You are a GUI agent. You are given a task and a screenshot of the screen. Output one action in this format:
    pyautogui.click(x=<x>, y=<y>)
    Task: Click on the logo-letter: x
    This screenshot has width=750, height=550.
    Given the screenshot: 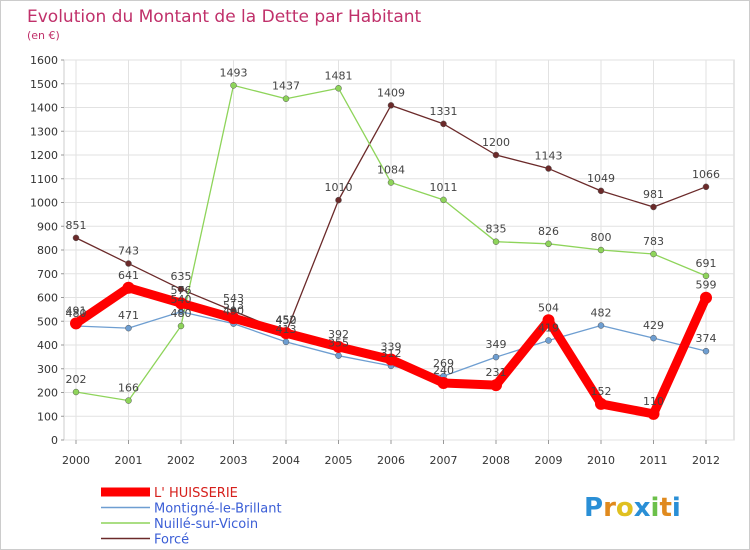 What is the action you would take?
    pyautogui.click(x=642, y=508)
    